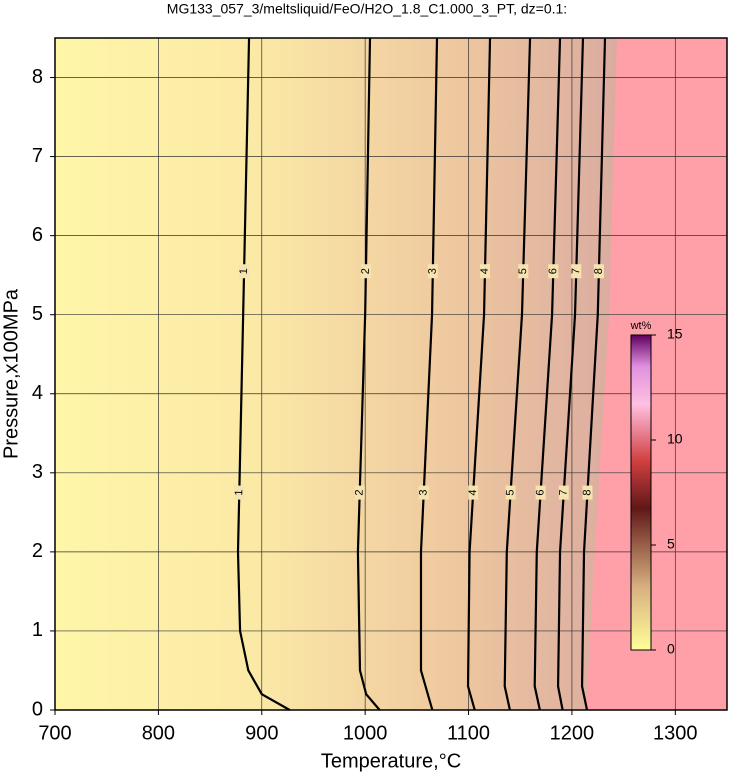 This screenshot has width=734, height=776. What do you see at coordinates (37, 314) in the screenshot?
I see `y-tick-label: 5` at bounding box center [37, 314].